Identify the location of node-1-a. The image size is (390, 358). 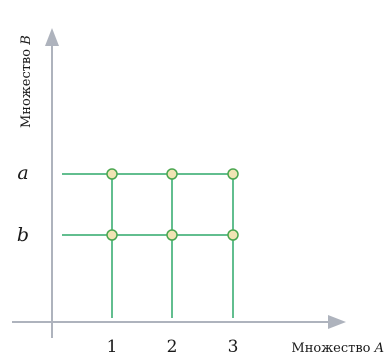
(112, 174).